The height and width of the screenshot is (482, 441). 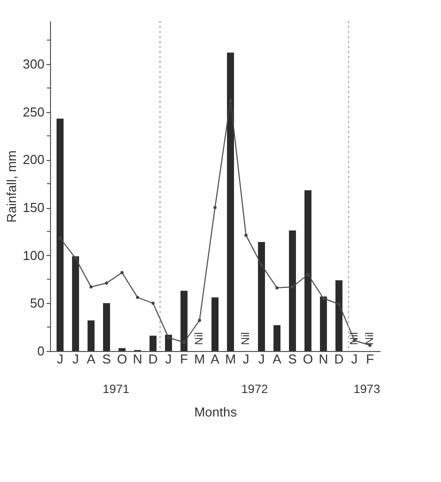 I want to click on y-tick-label: 300, so click(x=33, y=64).